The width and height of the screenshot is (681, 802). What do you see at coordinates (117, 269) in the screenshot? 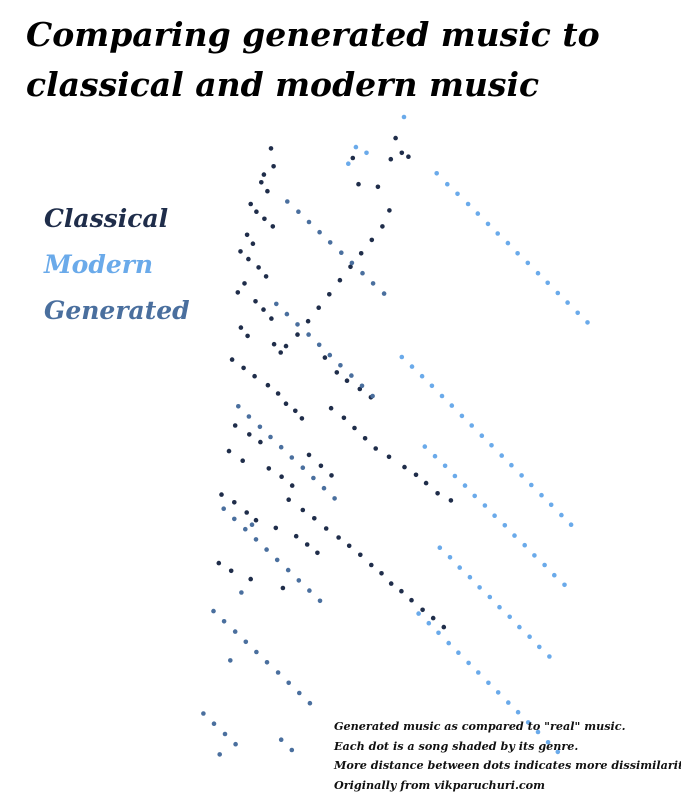
I see `legend: Classical Modern Generated` at bounding box center [117, 269].